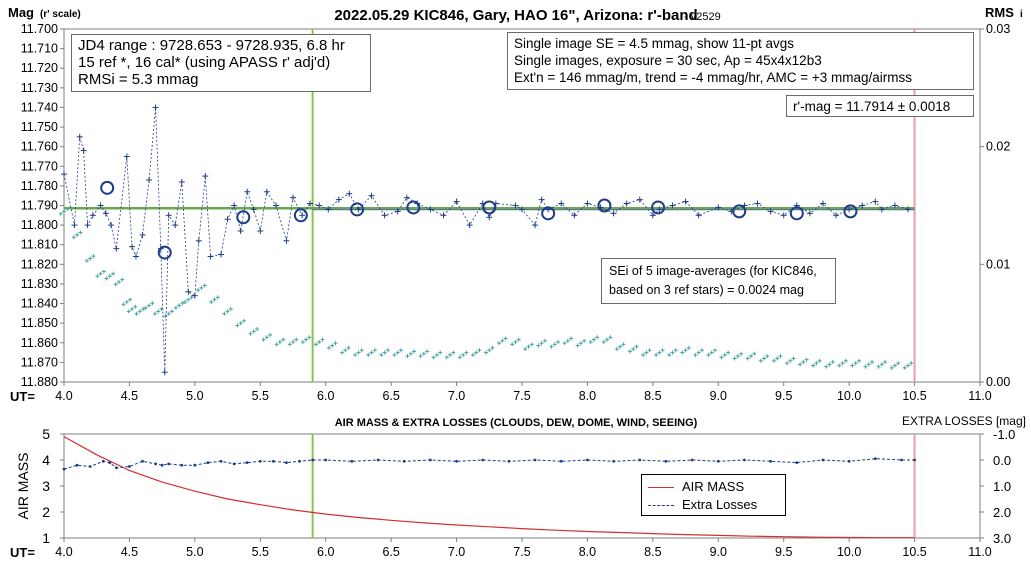 Image resolution: width=1031 pixels, height=564 pixels. I want to click on bottom-x-tick-label: 8.0, so click(587, 552).